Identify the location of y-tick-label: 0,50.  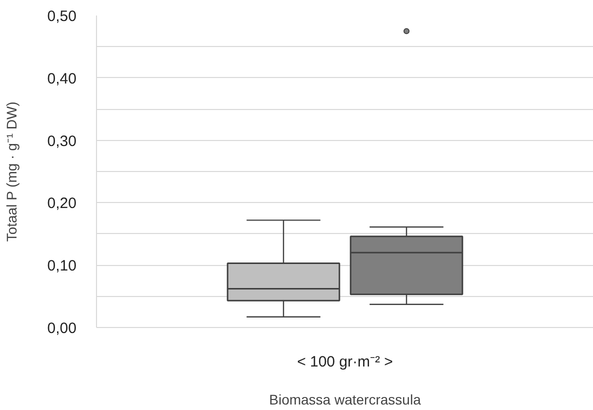
(62, 16).